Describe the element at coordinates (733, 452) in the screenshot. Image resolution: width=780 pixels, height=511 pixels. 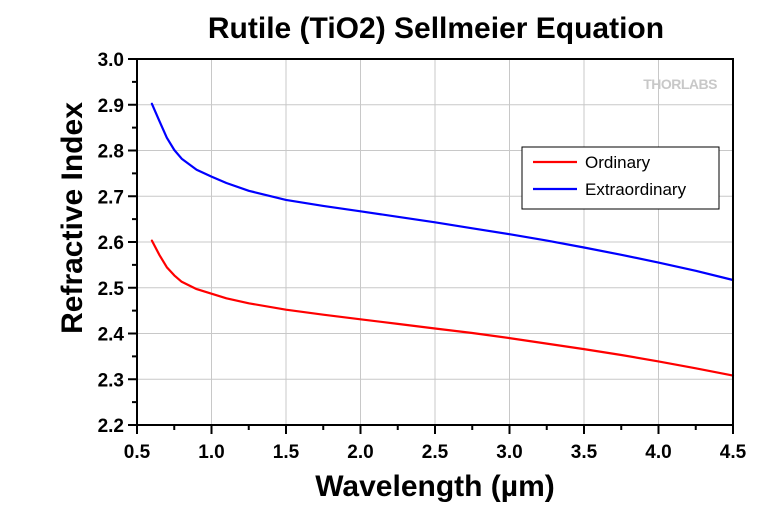
I see `x-tick-label: 4.5` at that location.